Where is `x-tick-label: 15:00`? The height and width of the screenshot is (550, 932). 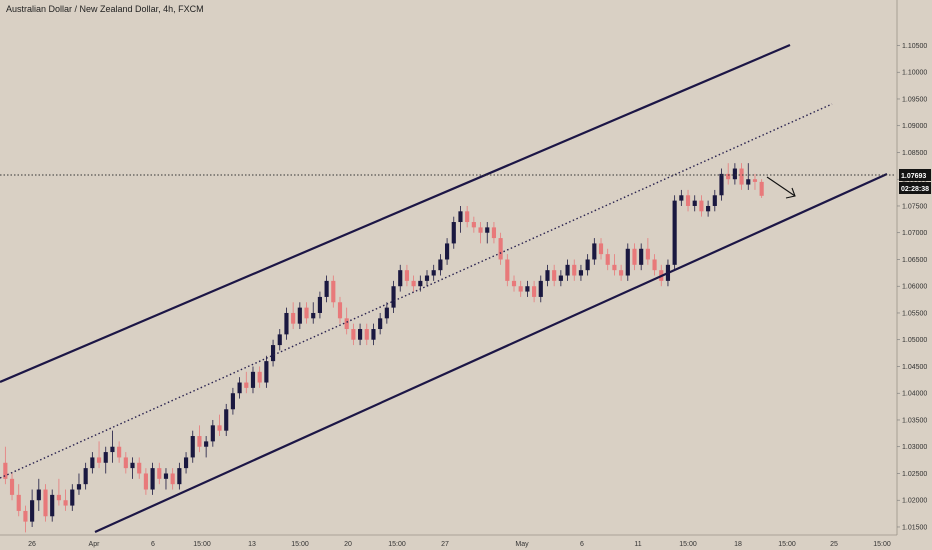 x-tick-label: 15:00 is located at coordinates (397, 544).